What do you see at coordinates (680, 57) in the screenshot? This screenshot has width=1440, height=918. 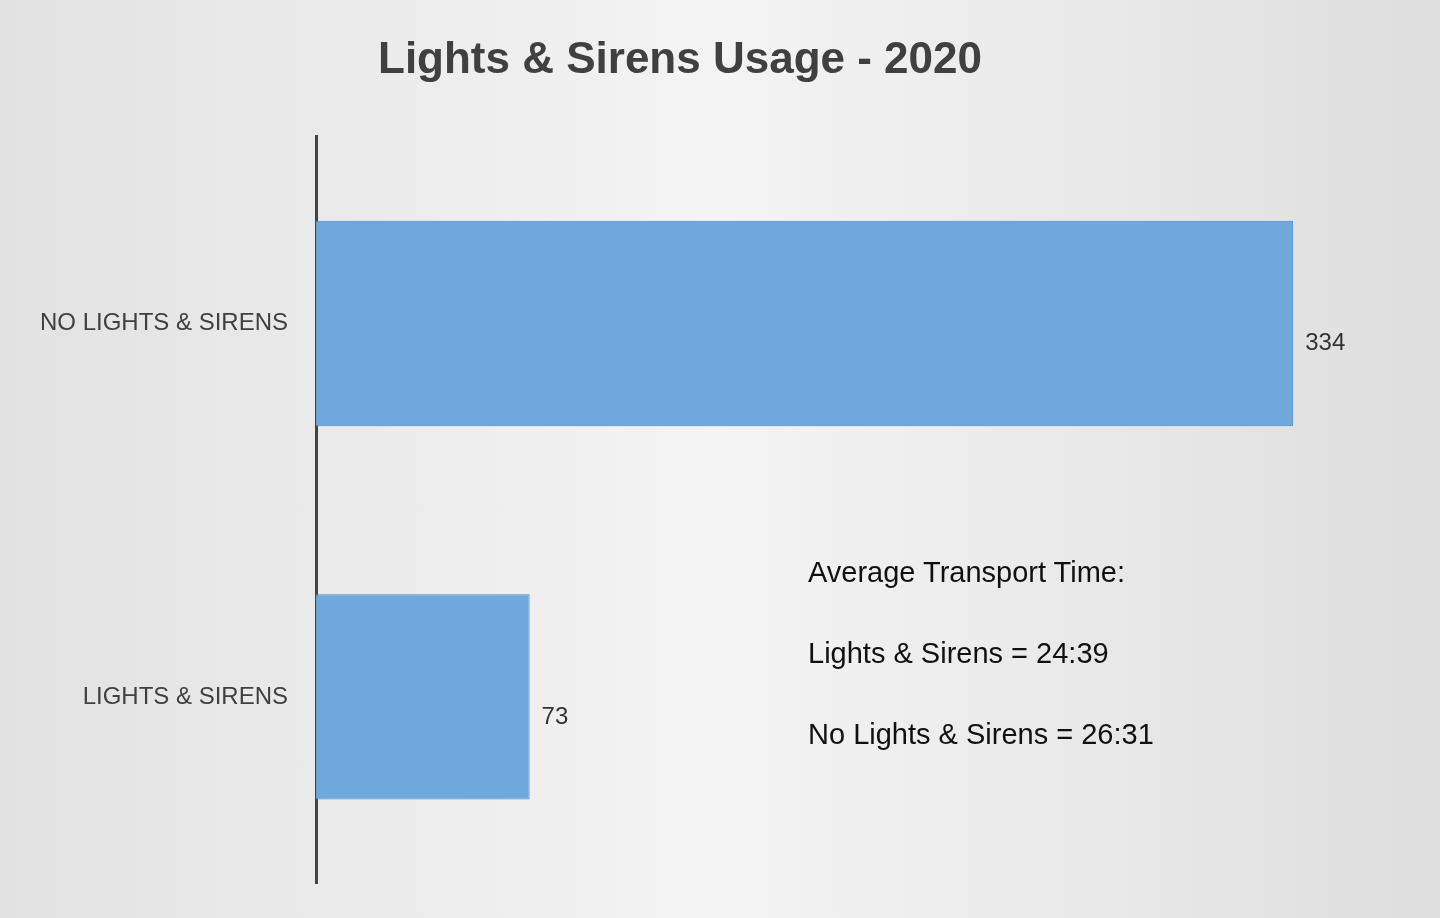 I see `chart-title: Lights & Sirens Usage - 2020` at bounding box center [680, 57].